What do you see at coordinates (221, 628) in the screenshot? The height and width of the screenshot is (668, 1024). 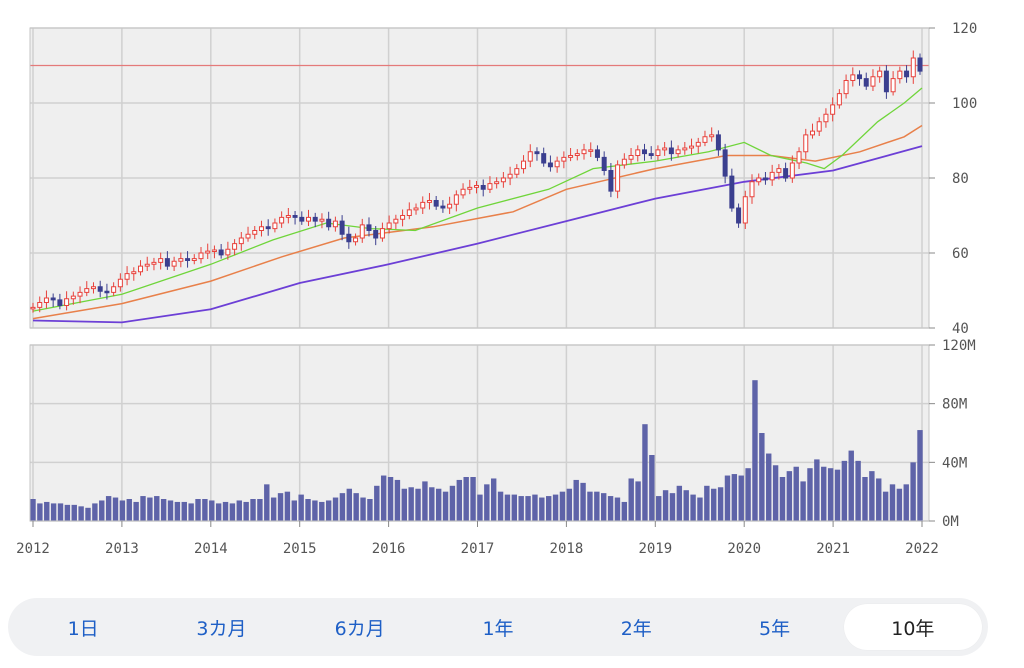 I see `range-tab: 3カ月` at bounding box center [221, 628].